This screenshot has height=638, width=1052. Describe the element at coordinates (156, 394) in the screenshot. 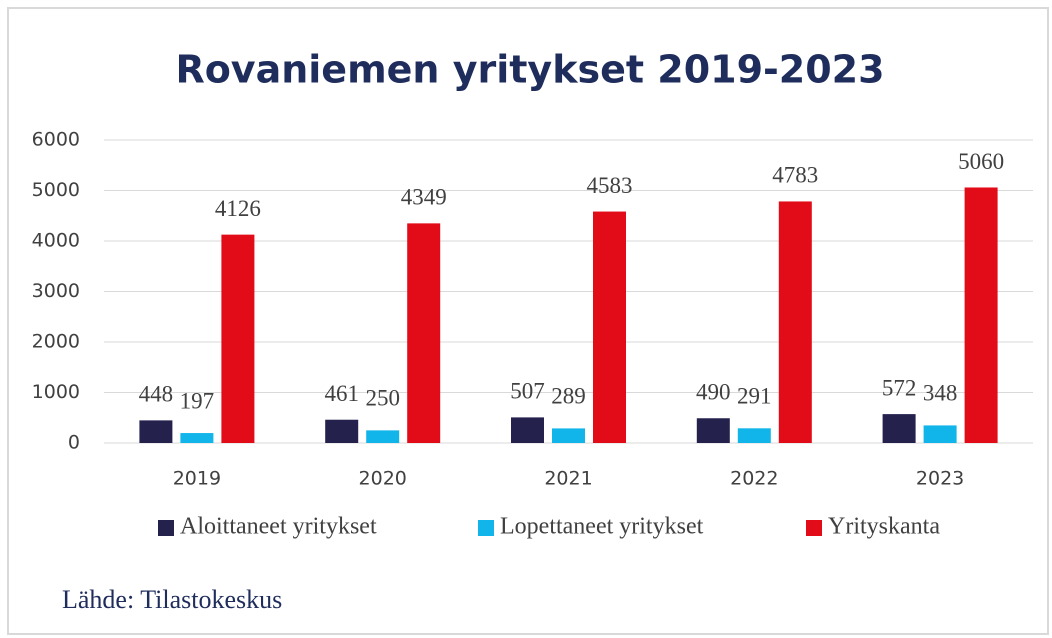

I see `data-label: 448` at that location.